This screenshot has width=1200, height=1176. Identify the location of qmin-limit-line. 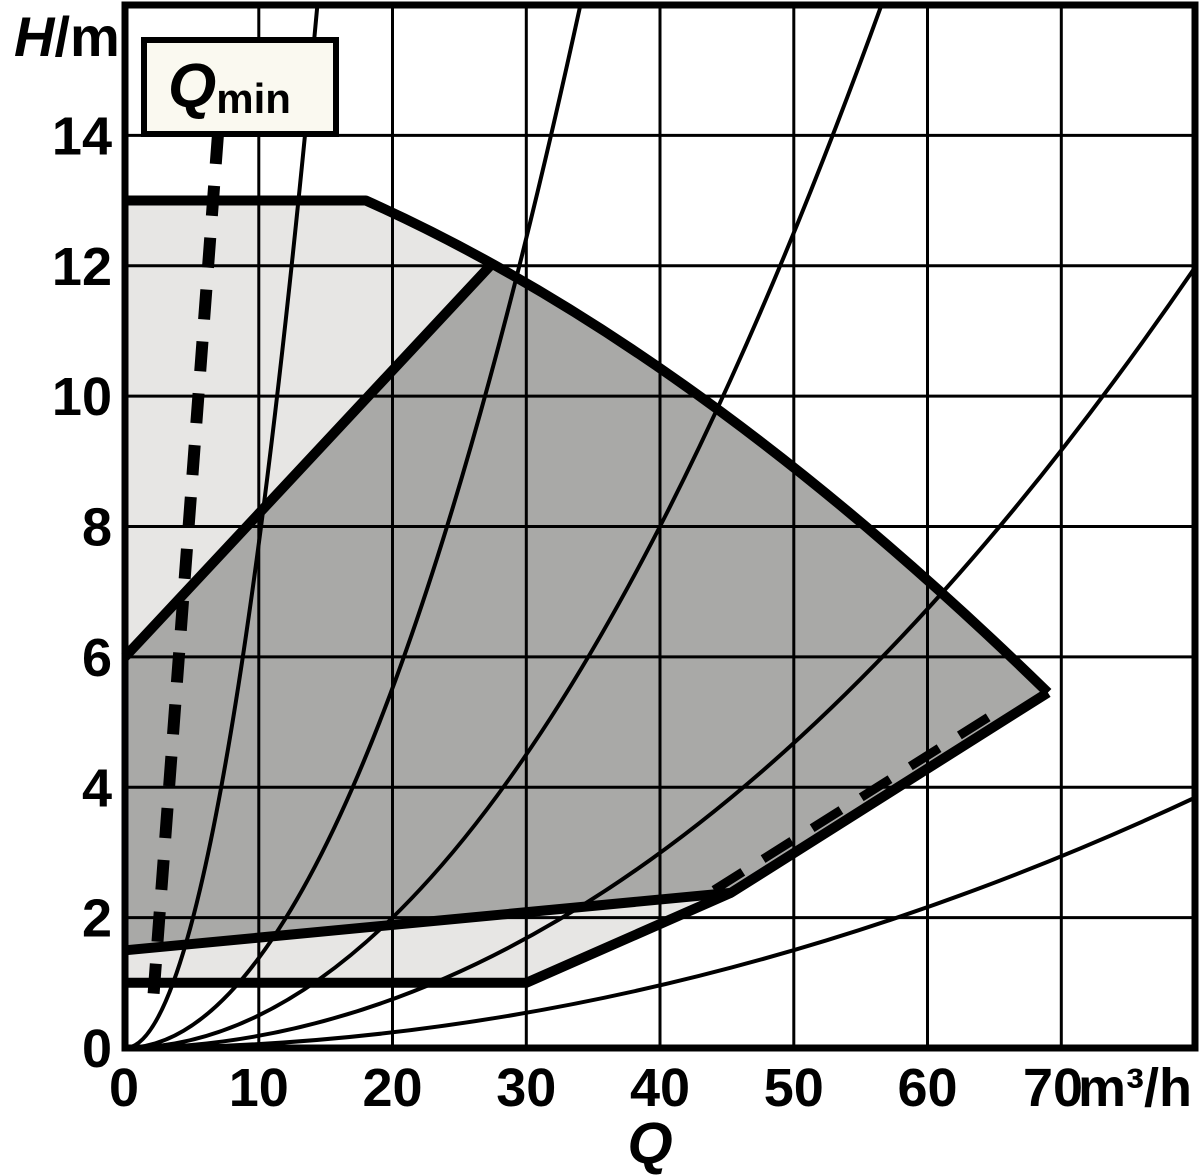
(185, 574).